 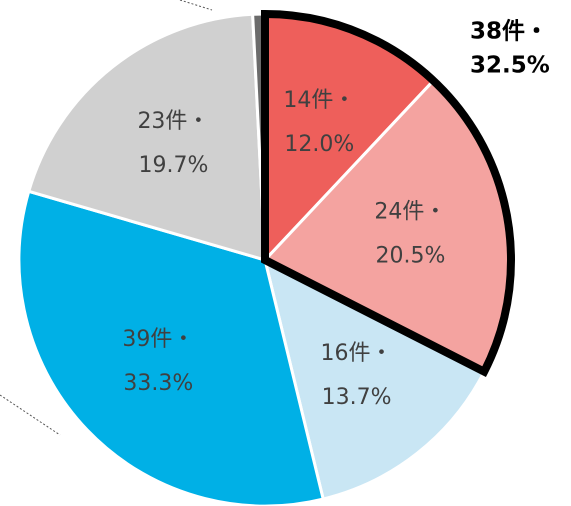 I want to click on slice-label: 39件・, so click(x=158, y=339).